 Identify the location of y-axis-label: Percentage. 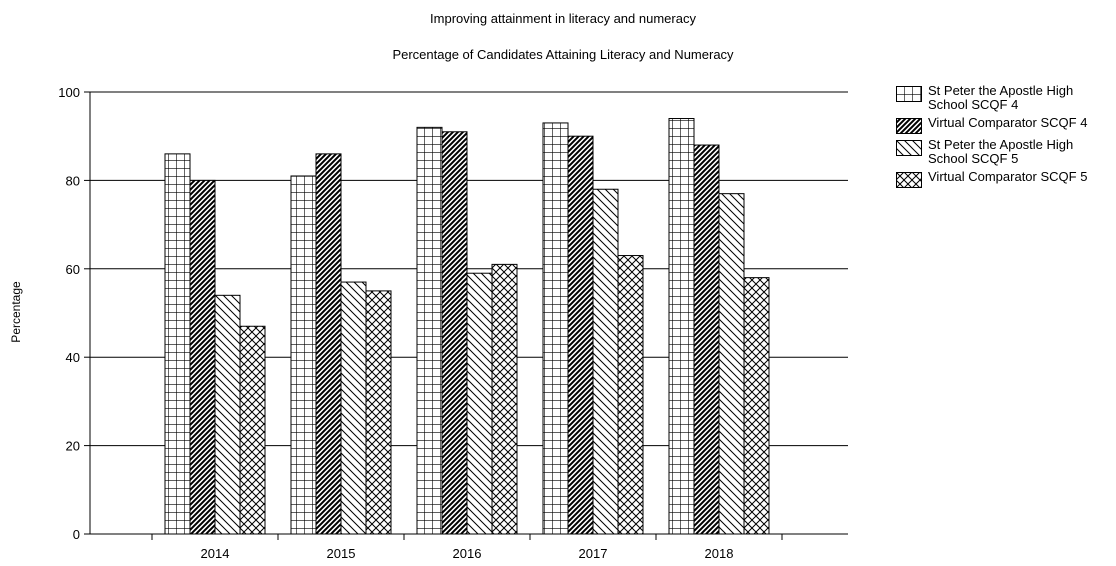
(16, 312).